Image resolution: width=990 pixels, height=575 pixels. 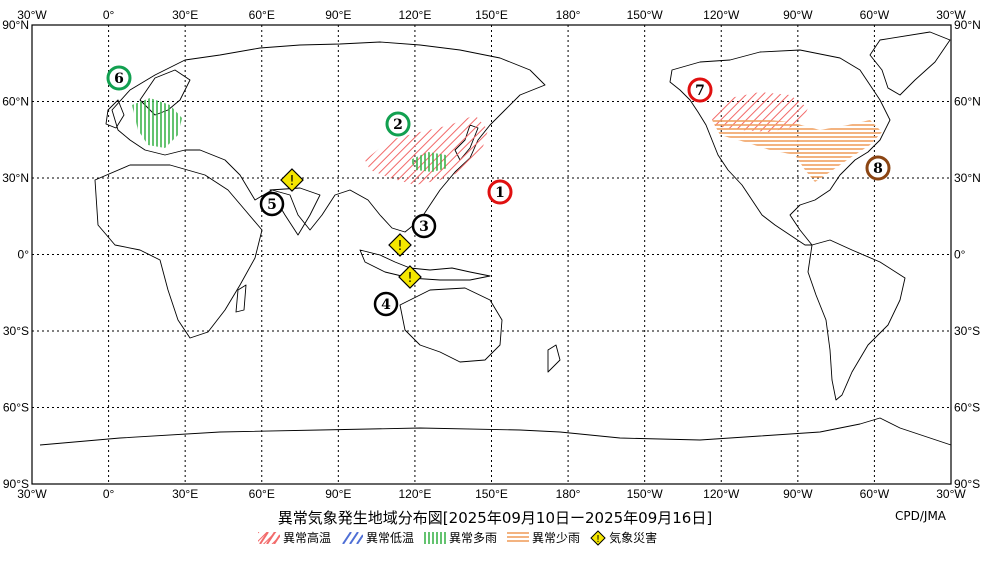 What do you see at coordinates (967, 178) in the screenshot?
I see `lat-label-right: 30°N` at bounding box center [967, 178].